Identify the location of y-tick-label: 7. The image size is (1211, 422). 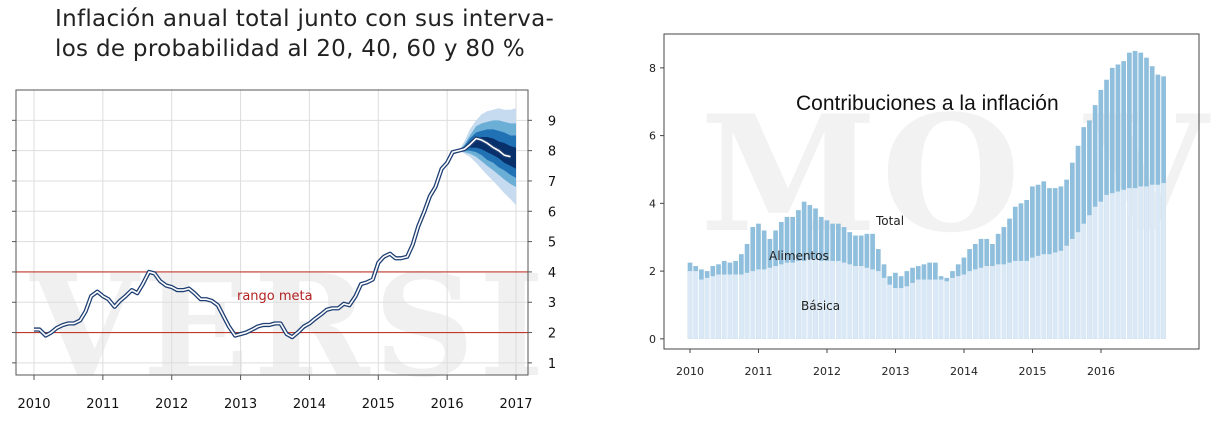
(552, 182).